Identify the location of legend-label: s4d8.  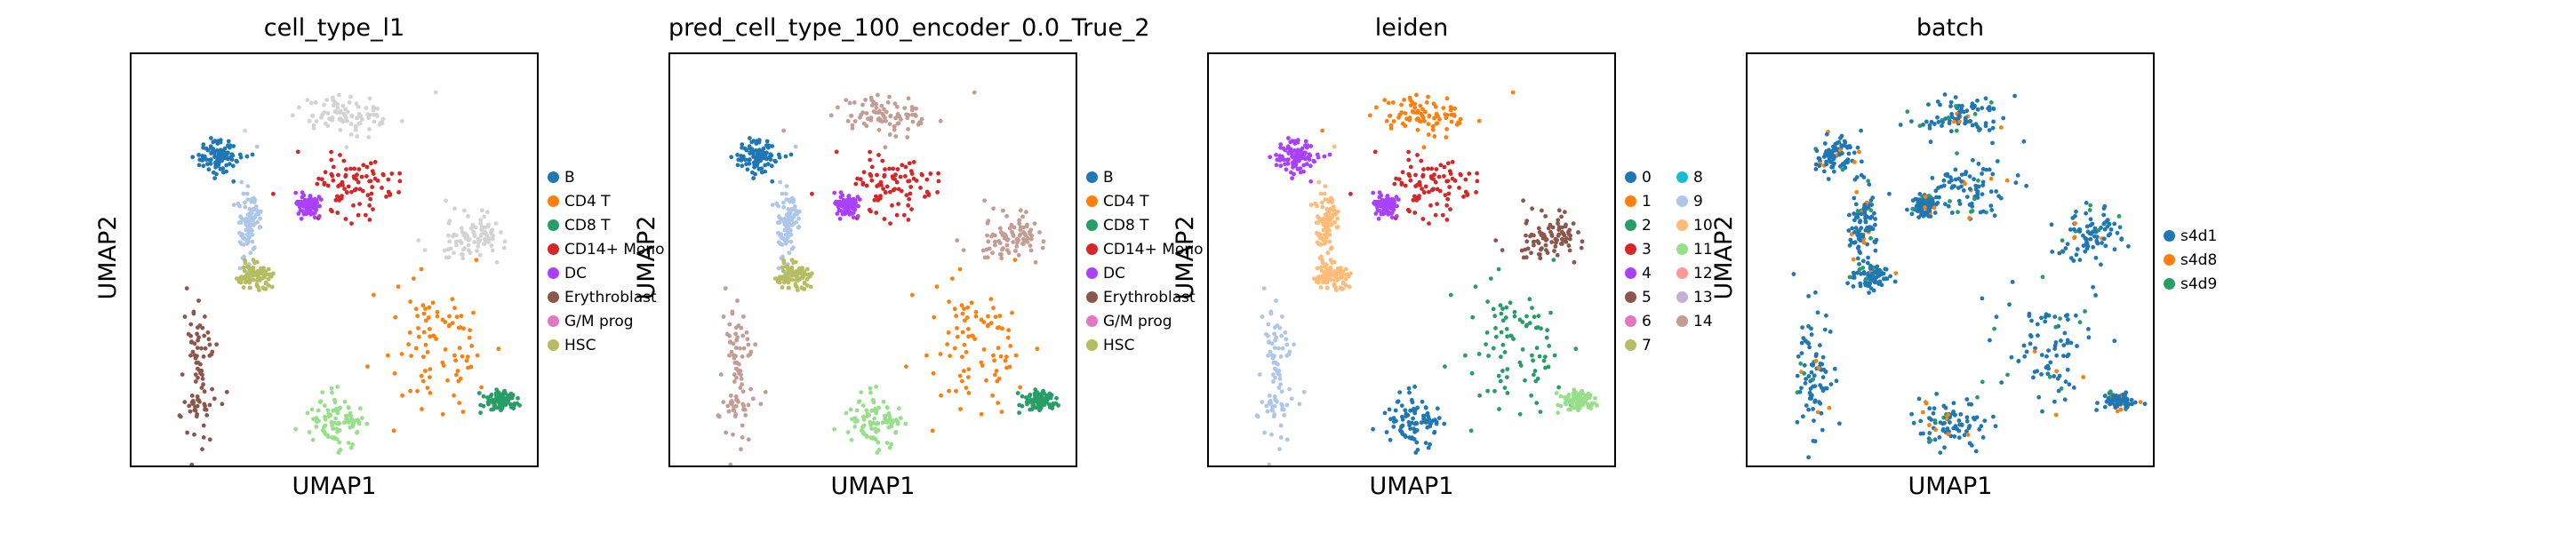
(2199, 260).